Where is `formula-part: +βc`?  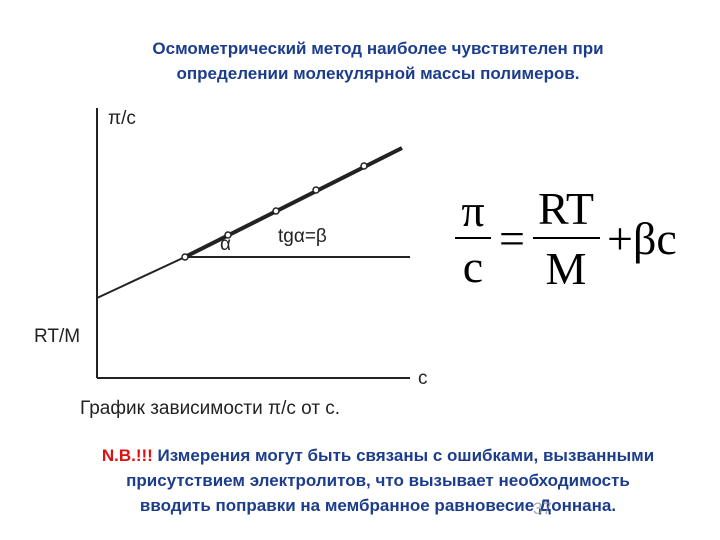
formula-part: +βc is located at coordinates (642, 238).